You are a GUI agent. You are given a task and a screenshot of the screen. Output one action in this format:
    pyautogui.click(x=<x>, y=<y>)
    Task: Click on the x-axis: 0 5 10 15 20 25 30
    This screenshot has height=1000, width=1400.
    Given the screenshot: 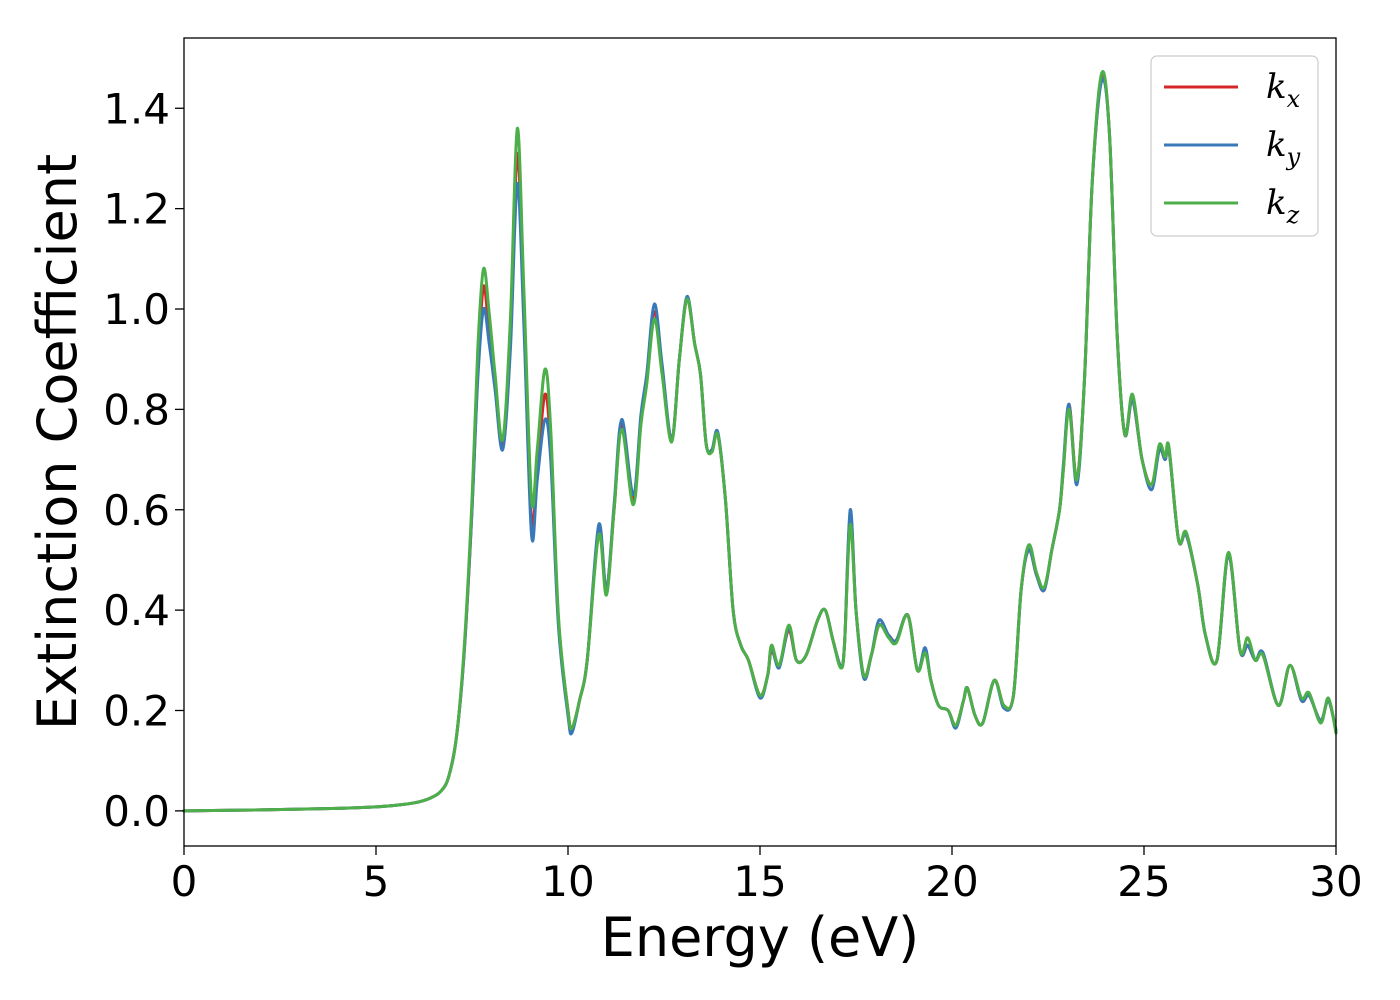 What is the action you would take?
    pyautogui.click(x=767, y=876)
    